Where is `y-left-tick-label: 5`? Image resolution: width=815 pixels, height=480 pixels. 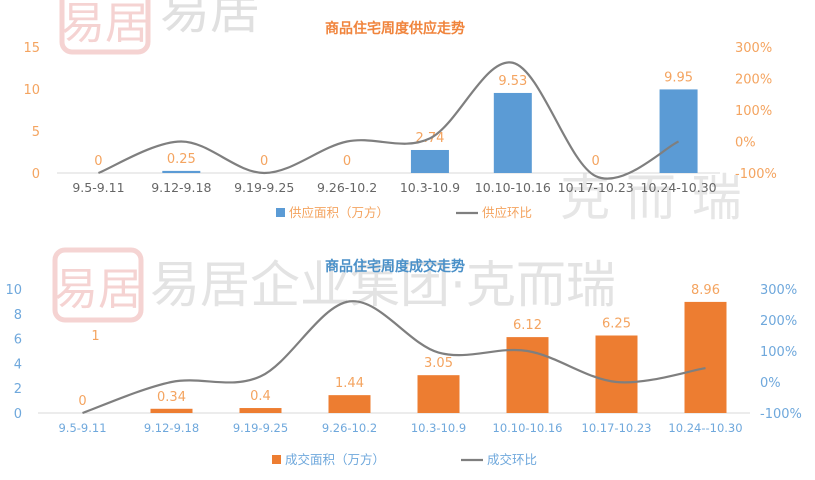 y-left-tick-label: 5 is located at coordinates (36, 132).